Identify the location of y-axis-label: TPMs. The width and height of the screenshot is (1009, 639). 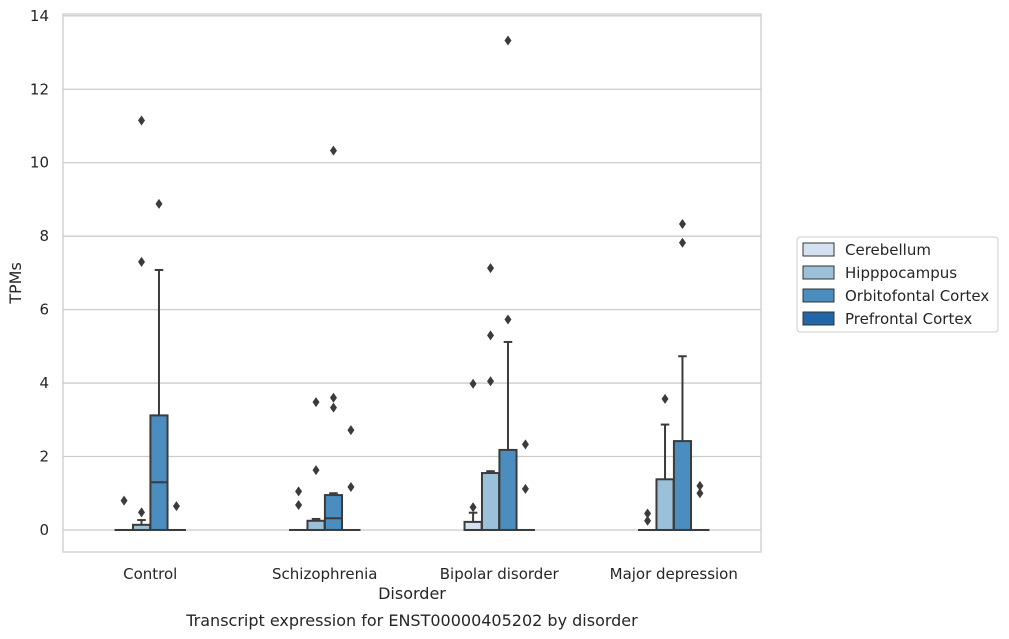
(15, 283).